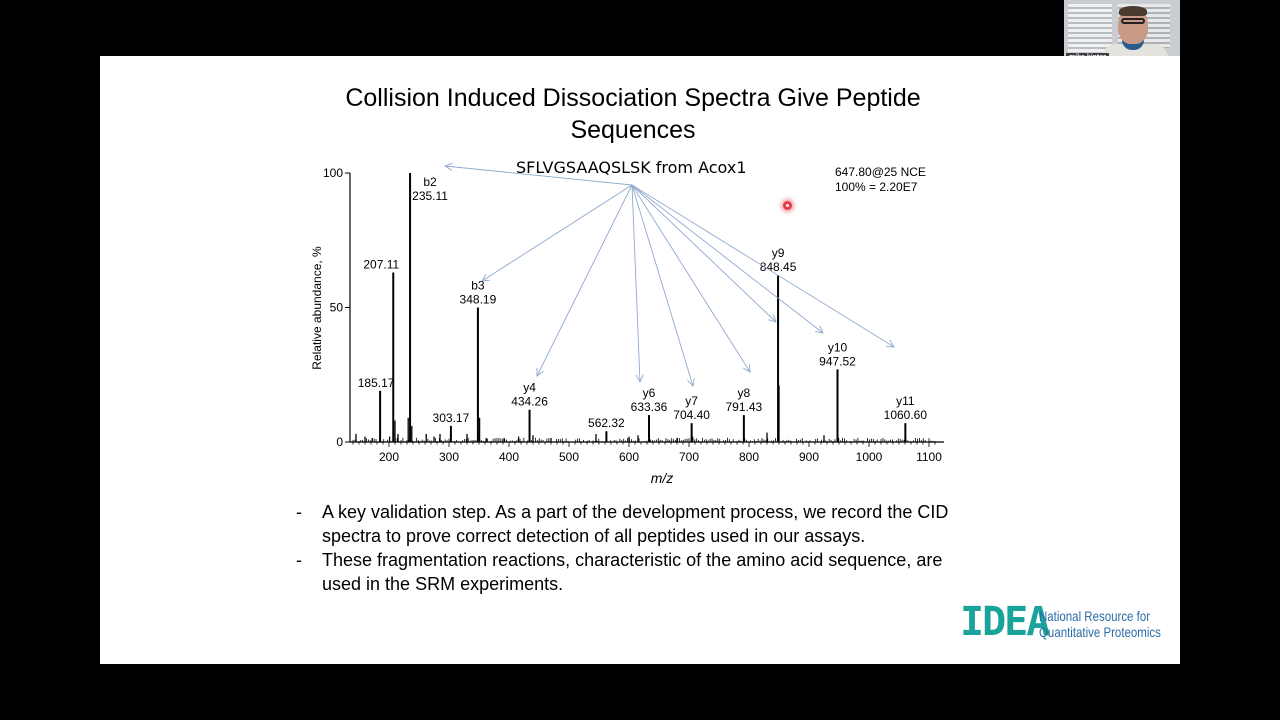 The height and width of the screenshot is (720, 1280). Describe the element at coordinates (1095, 616) in the screenshot. I see `logo-line-1: National Resource for` at that location.